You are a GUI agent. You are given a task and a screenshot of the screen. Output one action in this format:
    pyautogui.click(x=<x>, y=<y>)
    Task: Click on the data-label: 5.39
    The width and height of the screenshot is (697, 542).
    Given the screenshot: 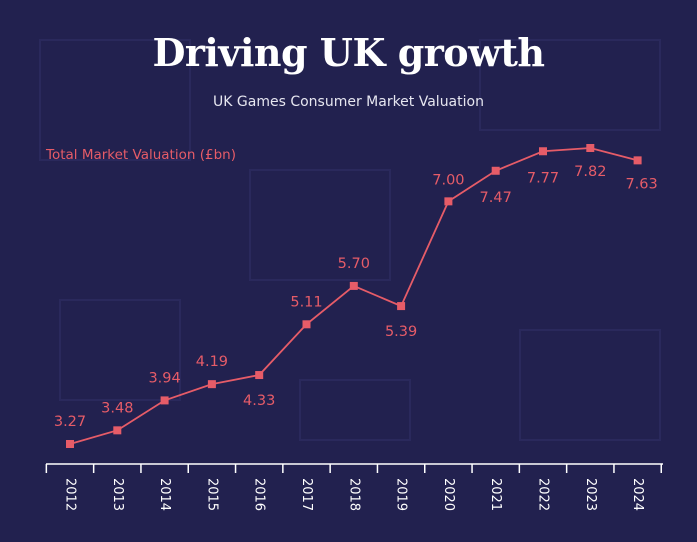 What is the action you would take?
    pyautogui.click(x=401, y=332)
    